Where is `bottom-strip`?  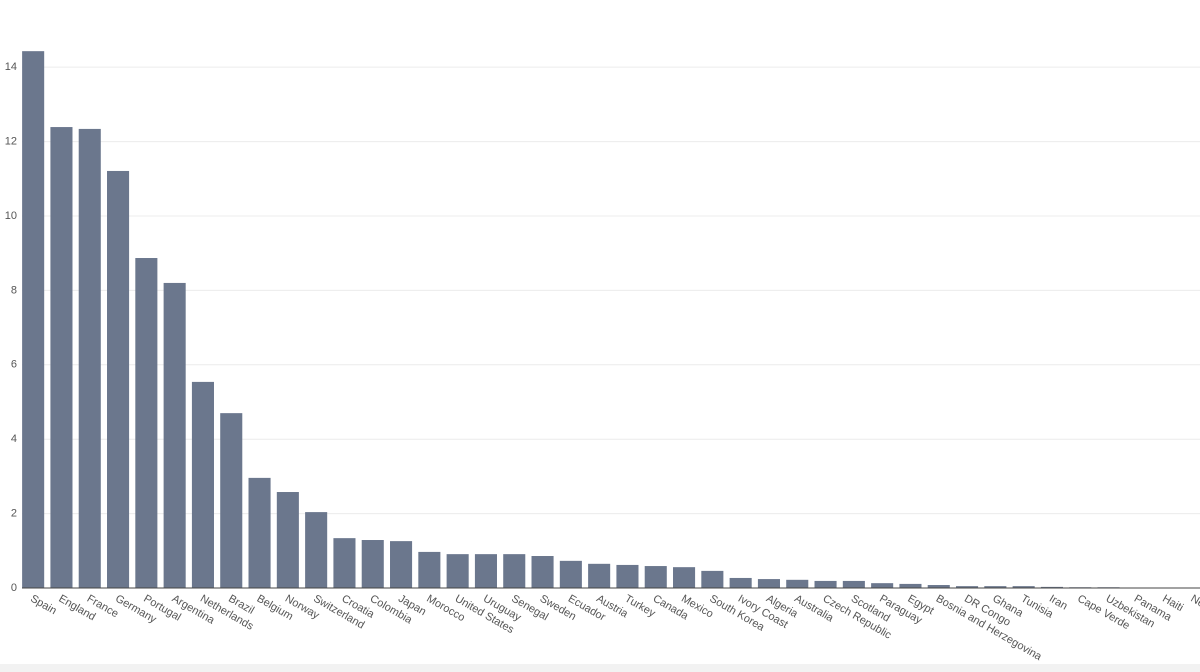
bottom-strip is located at coordinates (600, 668).